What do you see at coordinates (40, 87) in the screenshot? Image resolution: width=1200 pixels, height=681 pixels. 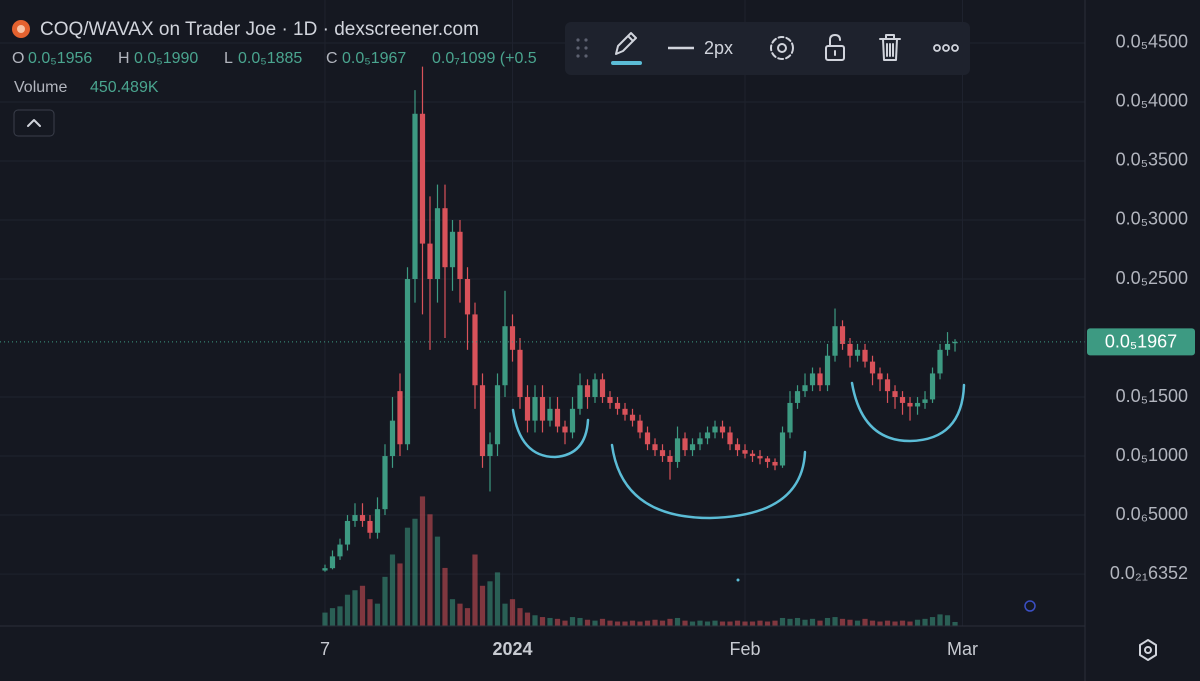 I see `volume-label: Volume` at bounding box center [40, 87].